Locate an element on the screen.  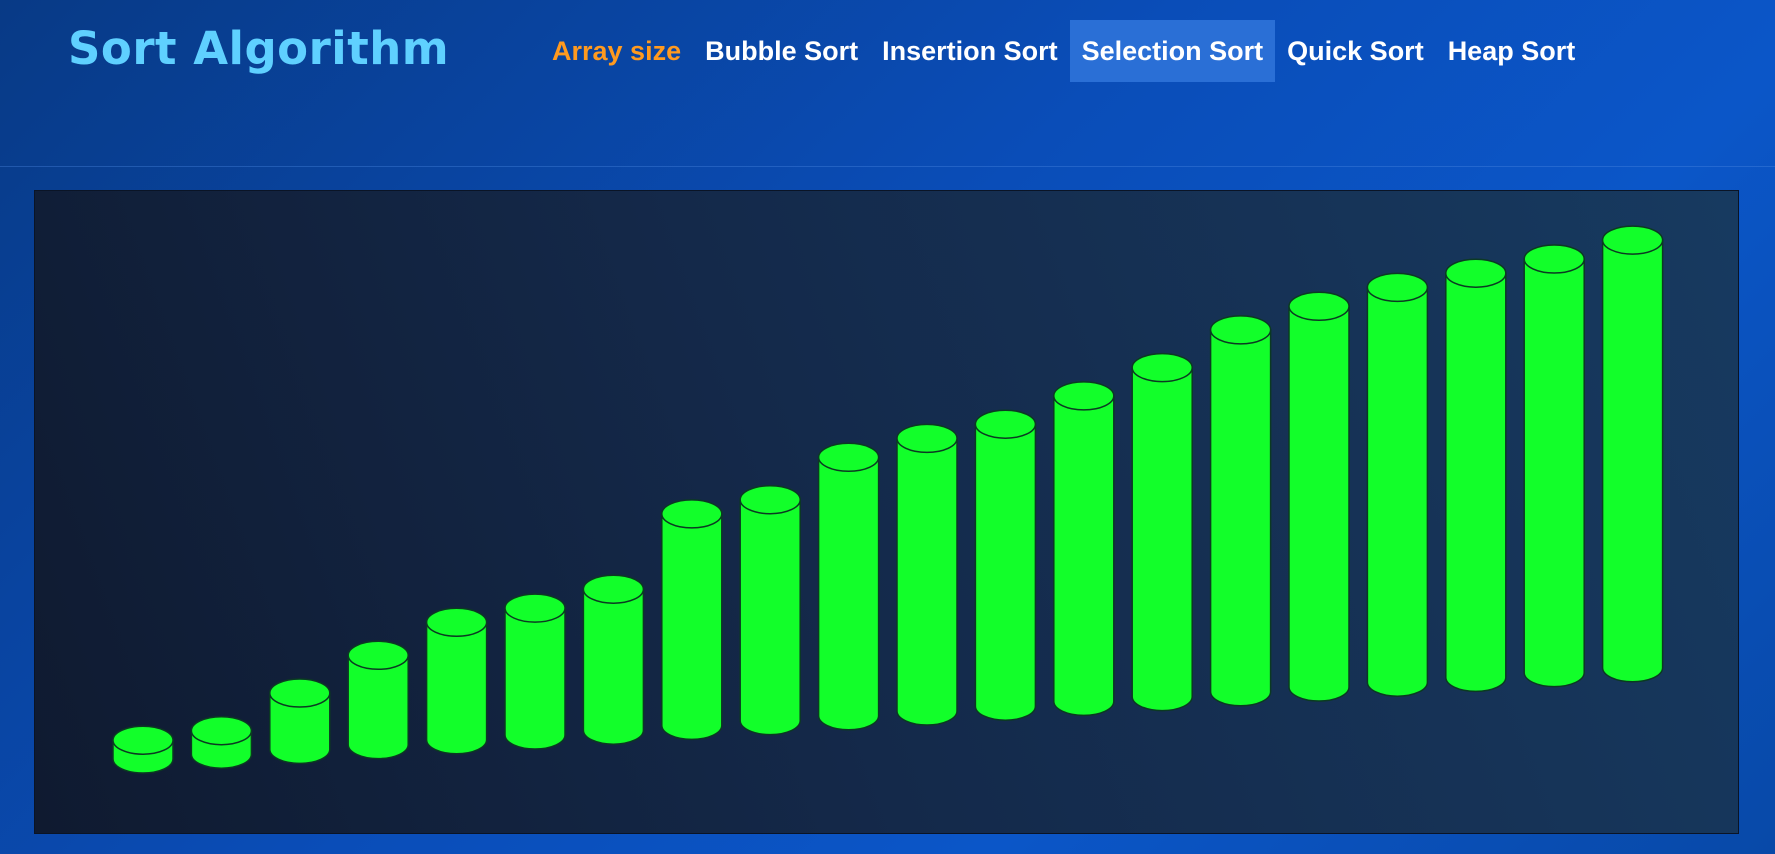
nav-heap-sort: Heap Sort is located at coordinates (1511, 50).